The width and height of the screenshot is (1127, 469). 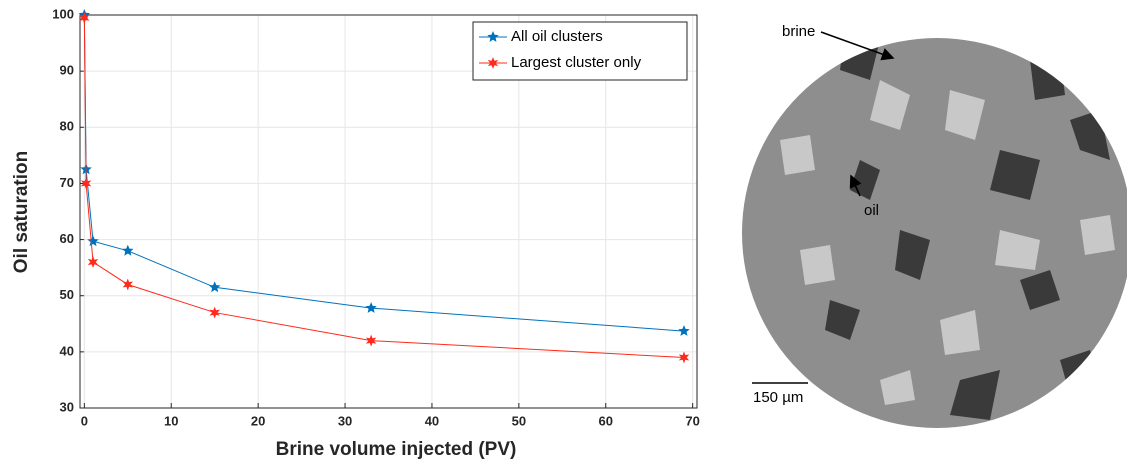 What do you see at coordinates (857, 46) in the screenshot?
I see `brine-arrow` at bounding box center [857, 46].